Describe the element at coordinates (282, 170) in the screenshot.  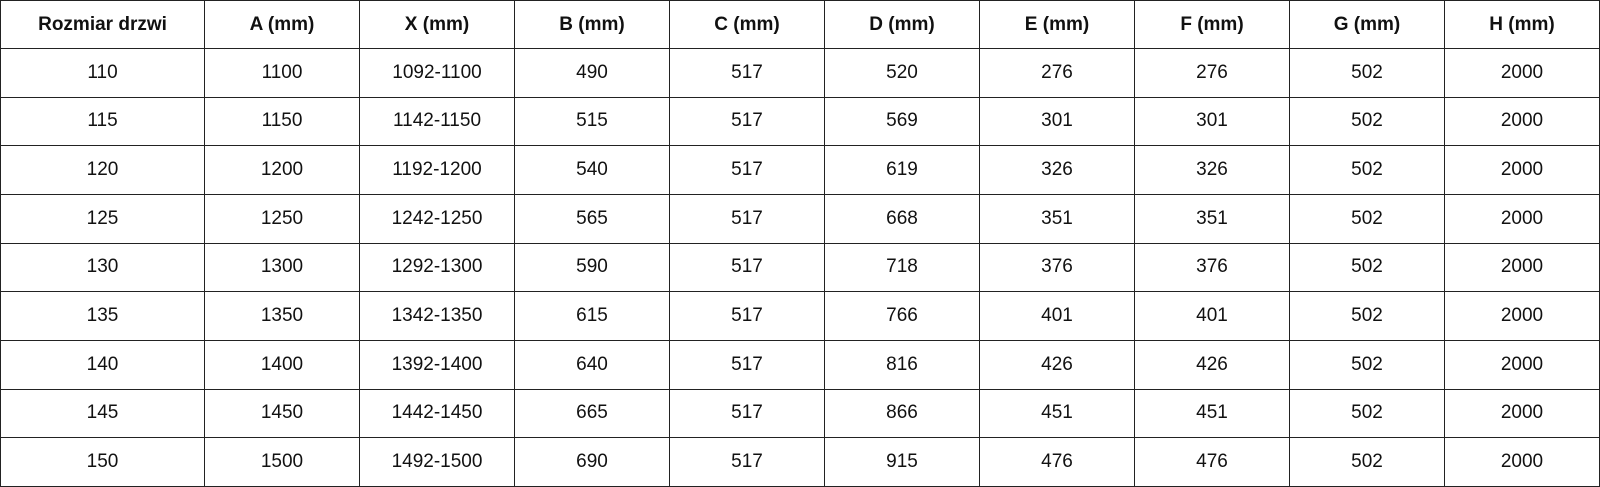
I see `table-cell: 1200` at that location.